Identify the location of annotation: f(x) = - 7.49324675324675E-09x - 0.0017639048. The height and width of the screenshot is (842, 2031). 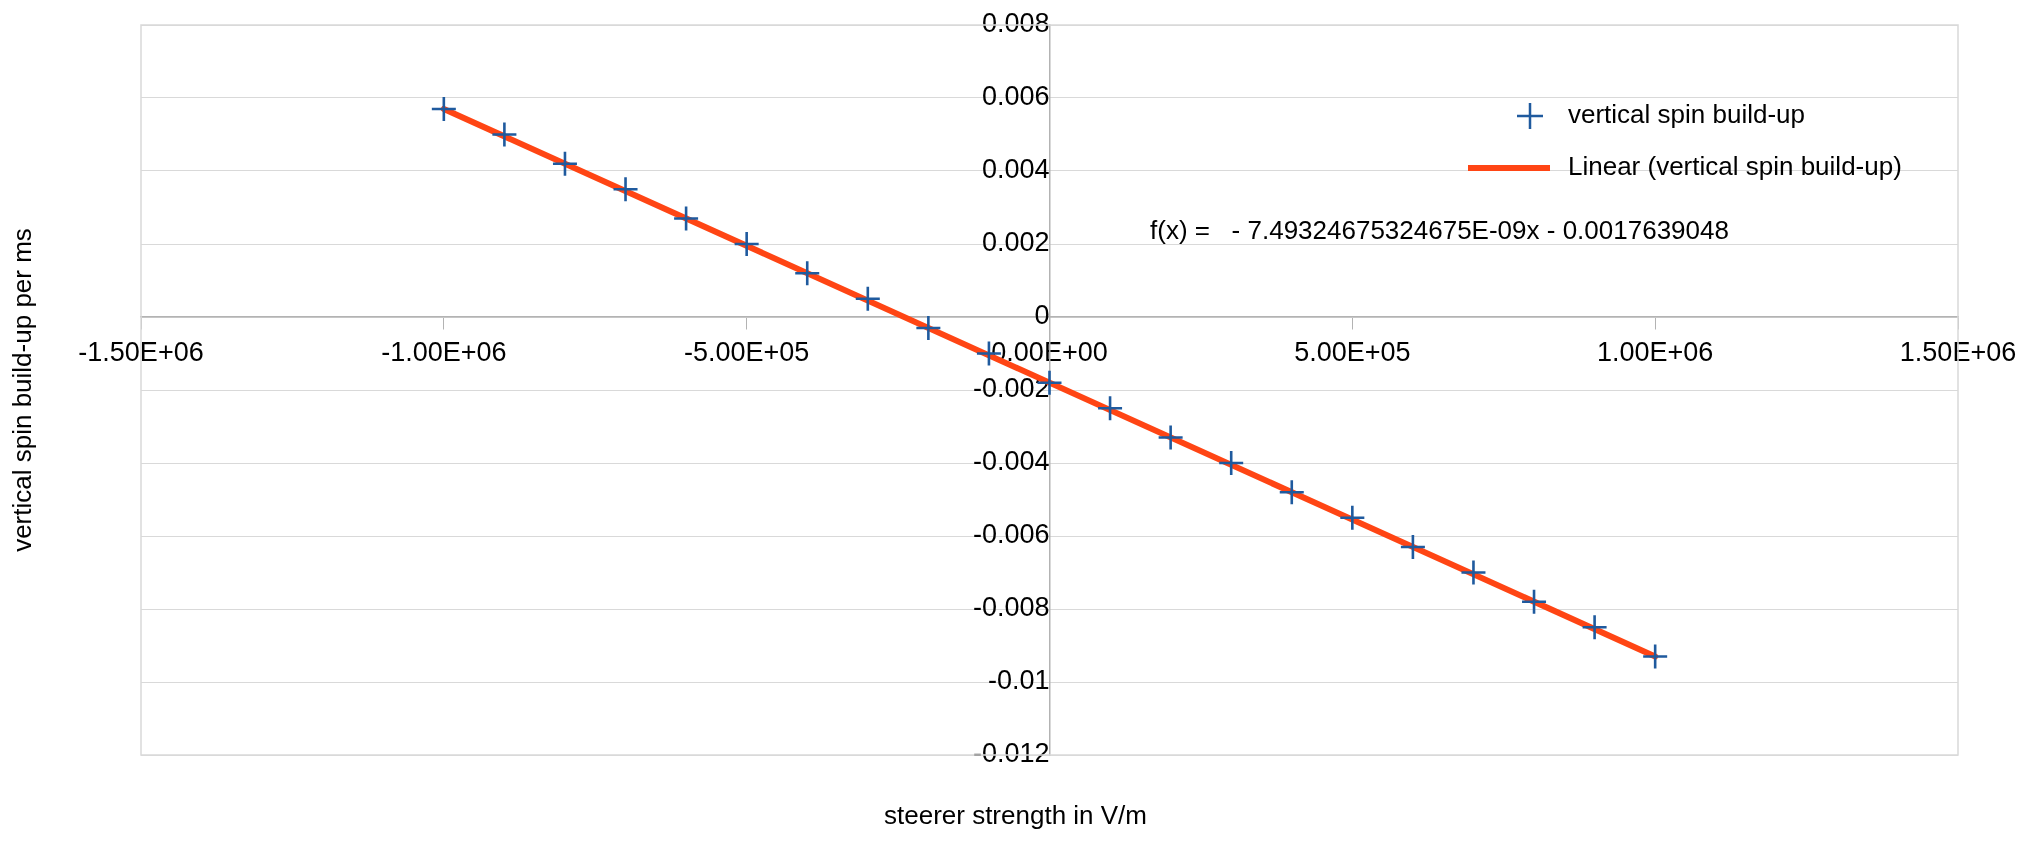
(1439, 230).